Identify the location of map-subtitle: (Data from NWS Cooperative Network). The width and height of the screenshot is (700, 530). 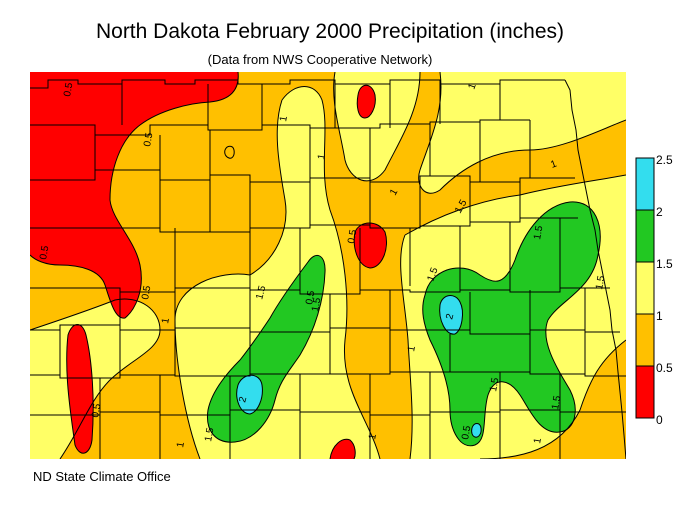
(320, 59).